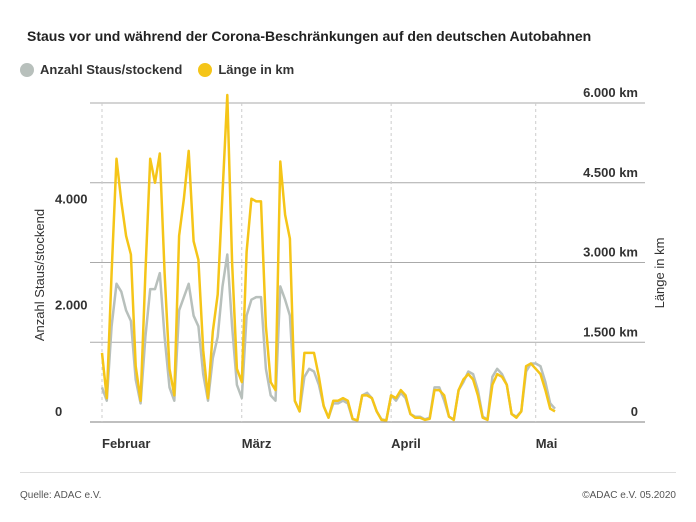 The image size is (696, 522). I want to click on y-axis-title-right: Länge in km, so click(659, 273).